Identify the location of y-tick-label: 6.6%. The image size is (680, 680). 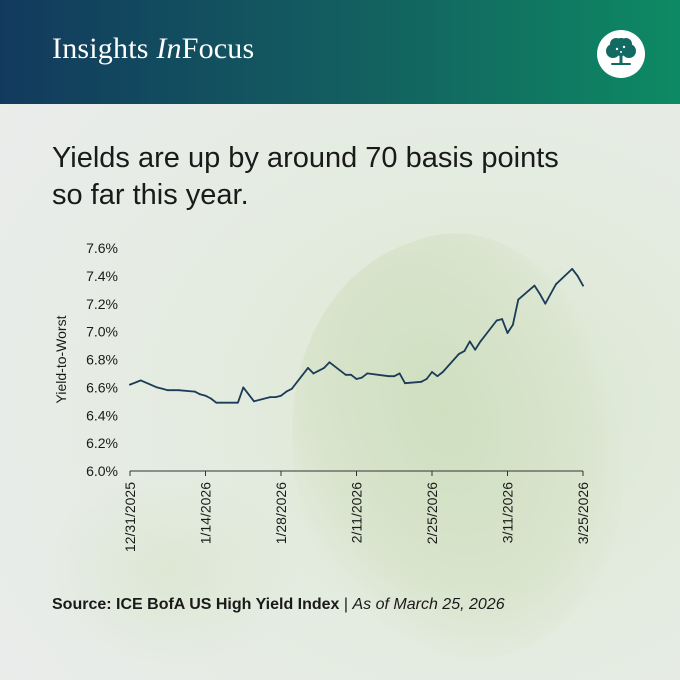
(102, 387).